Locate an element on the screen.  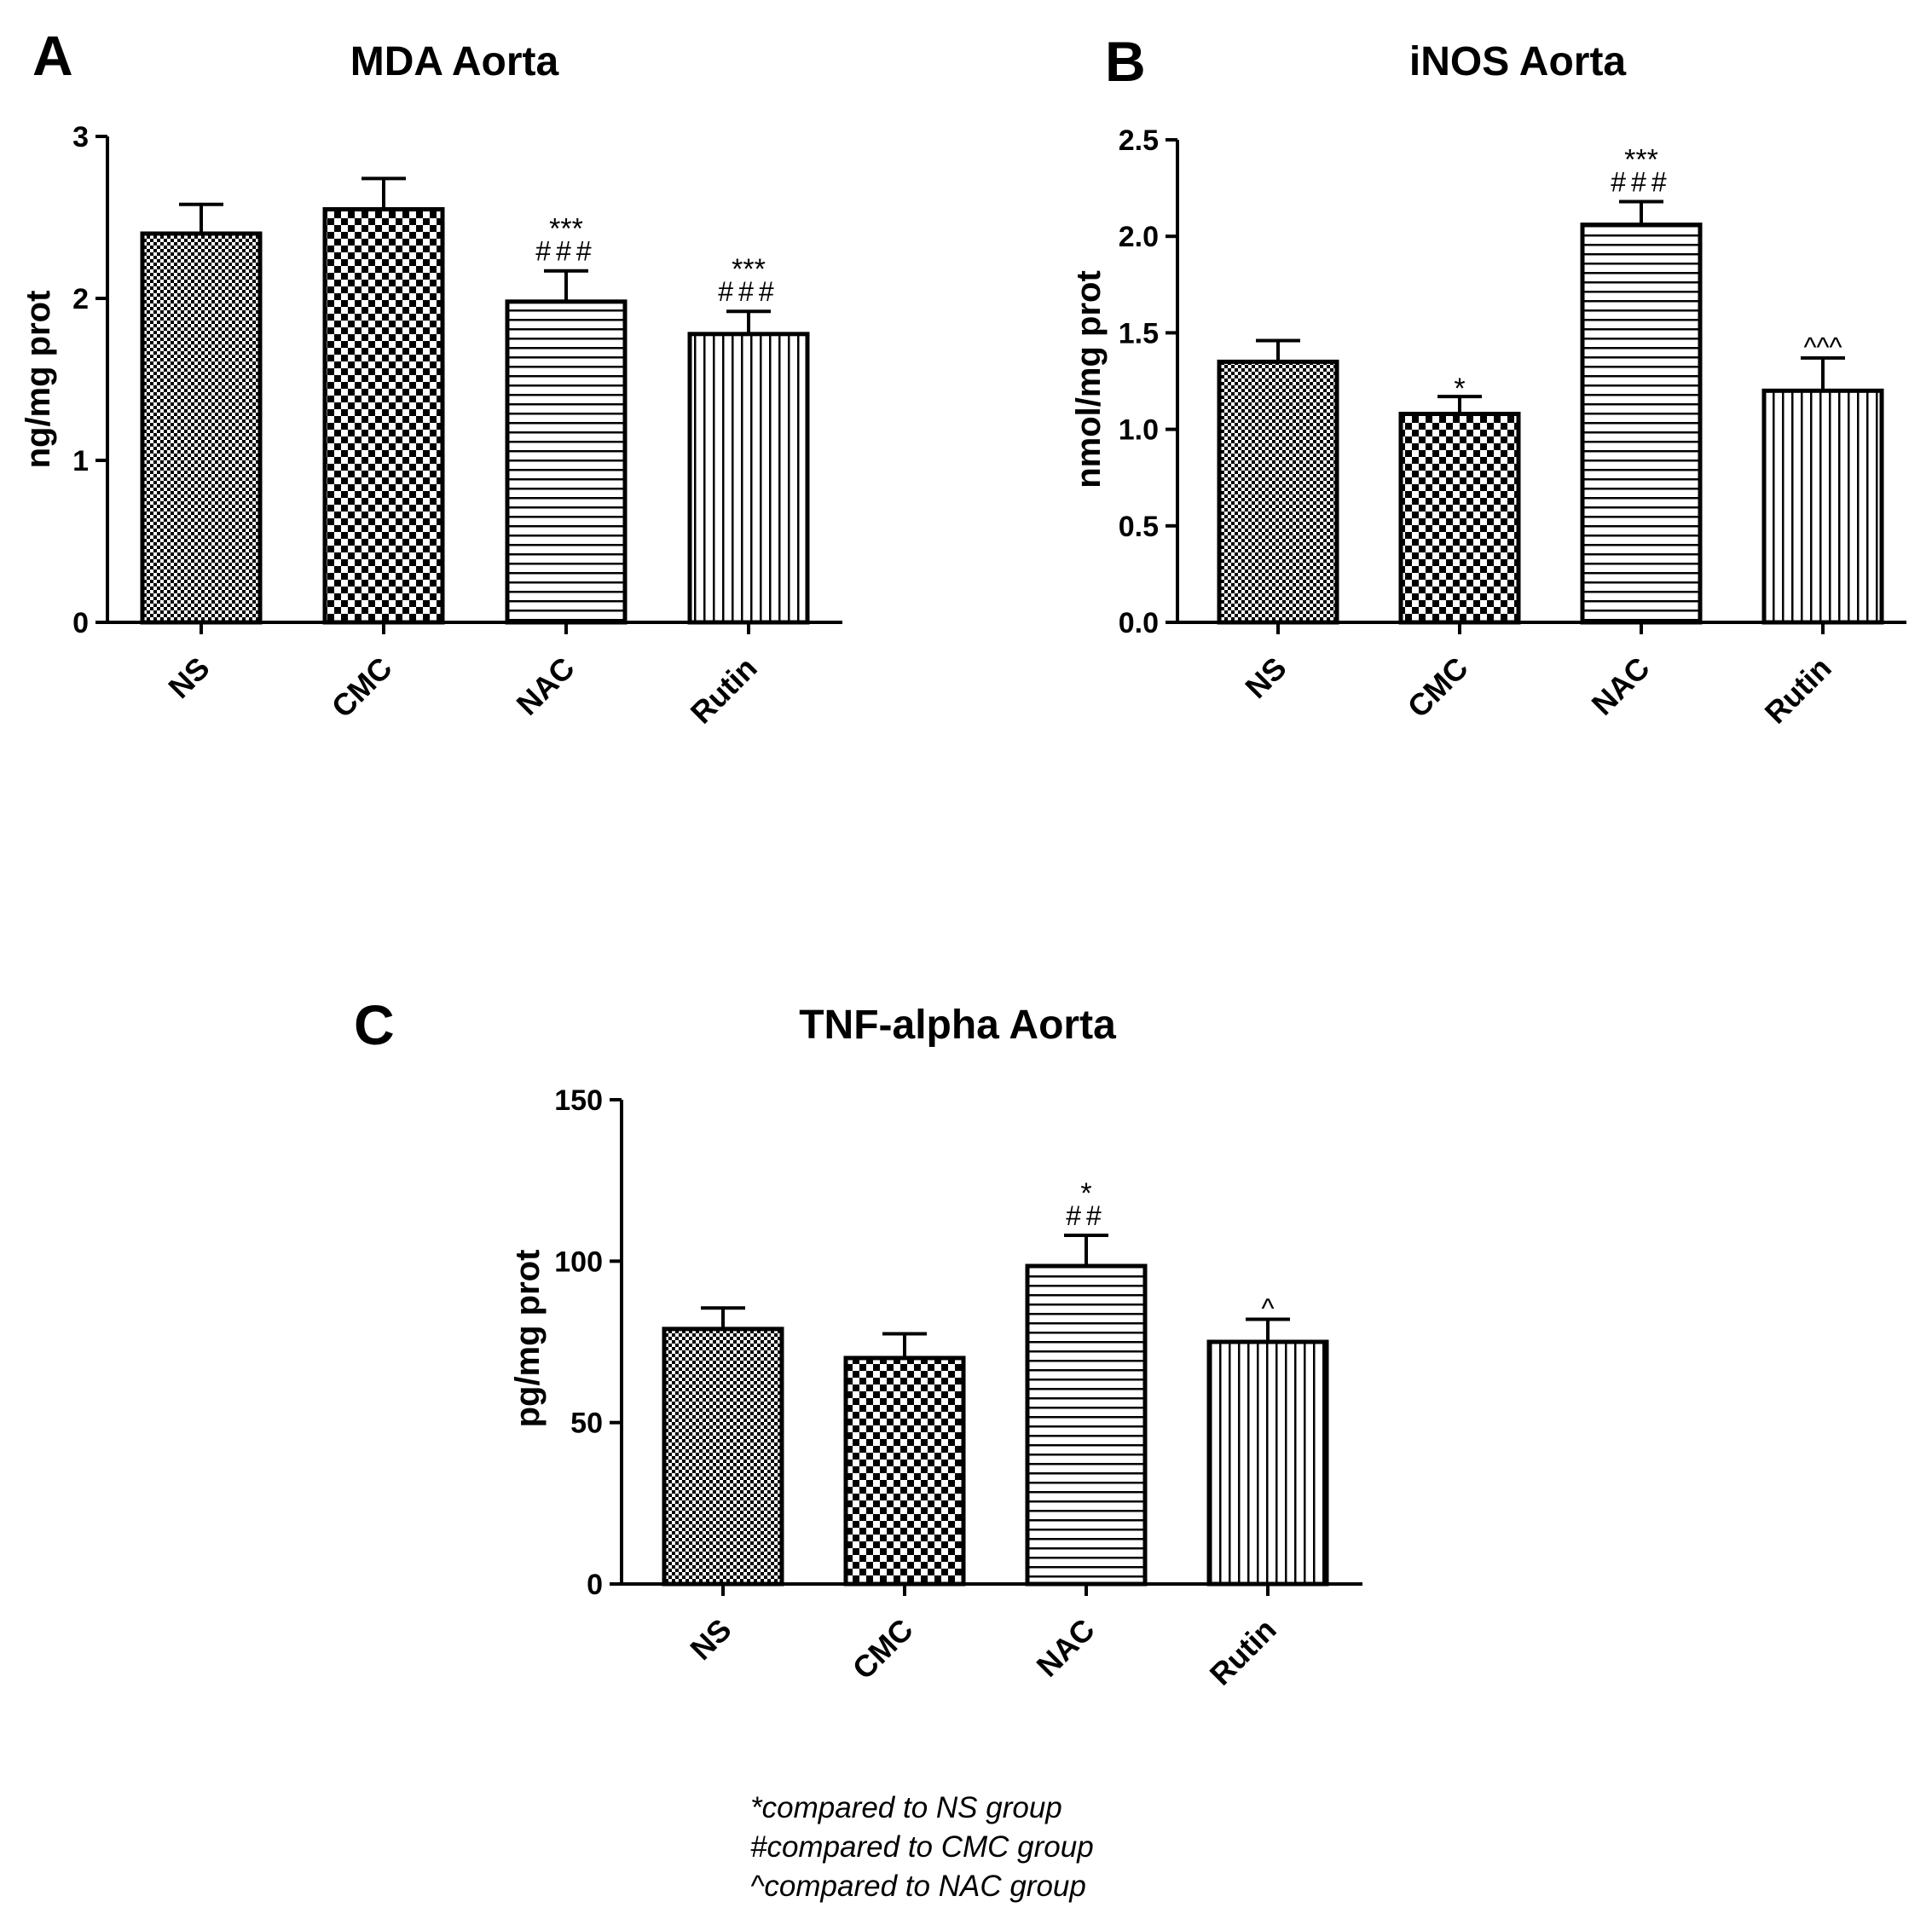
panel-letter-a: A is located at coordinates (52, 55).